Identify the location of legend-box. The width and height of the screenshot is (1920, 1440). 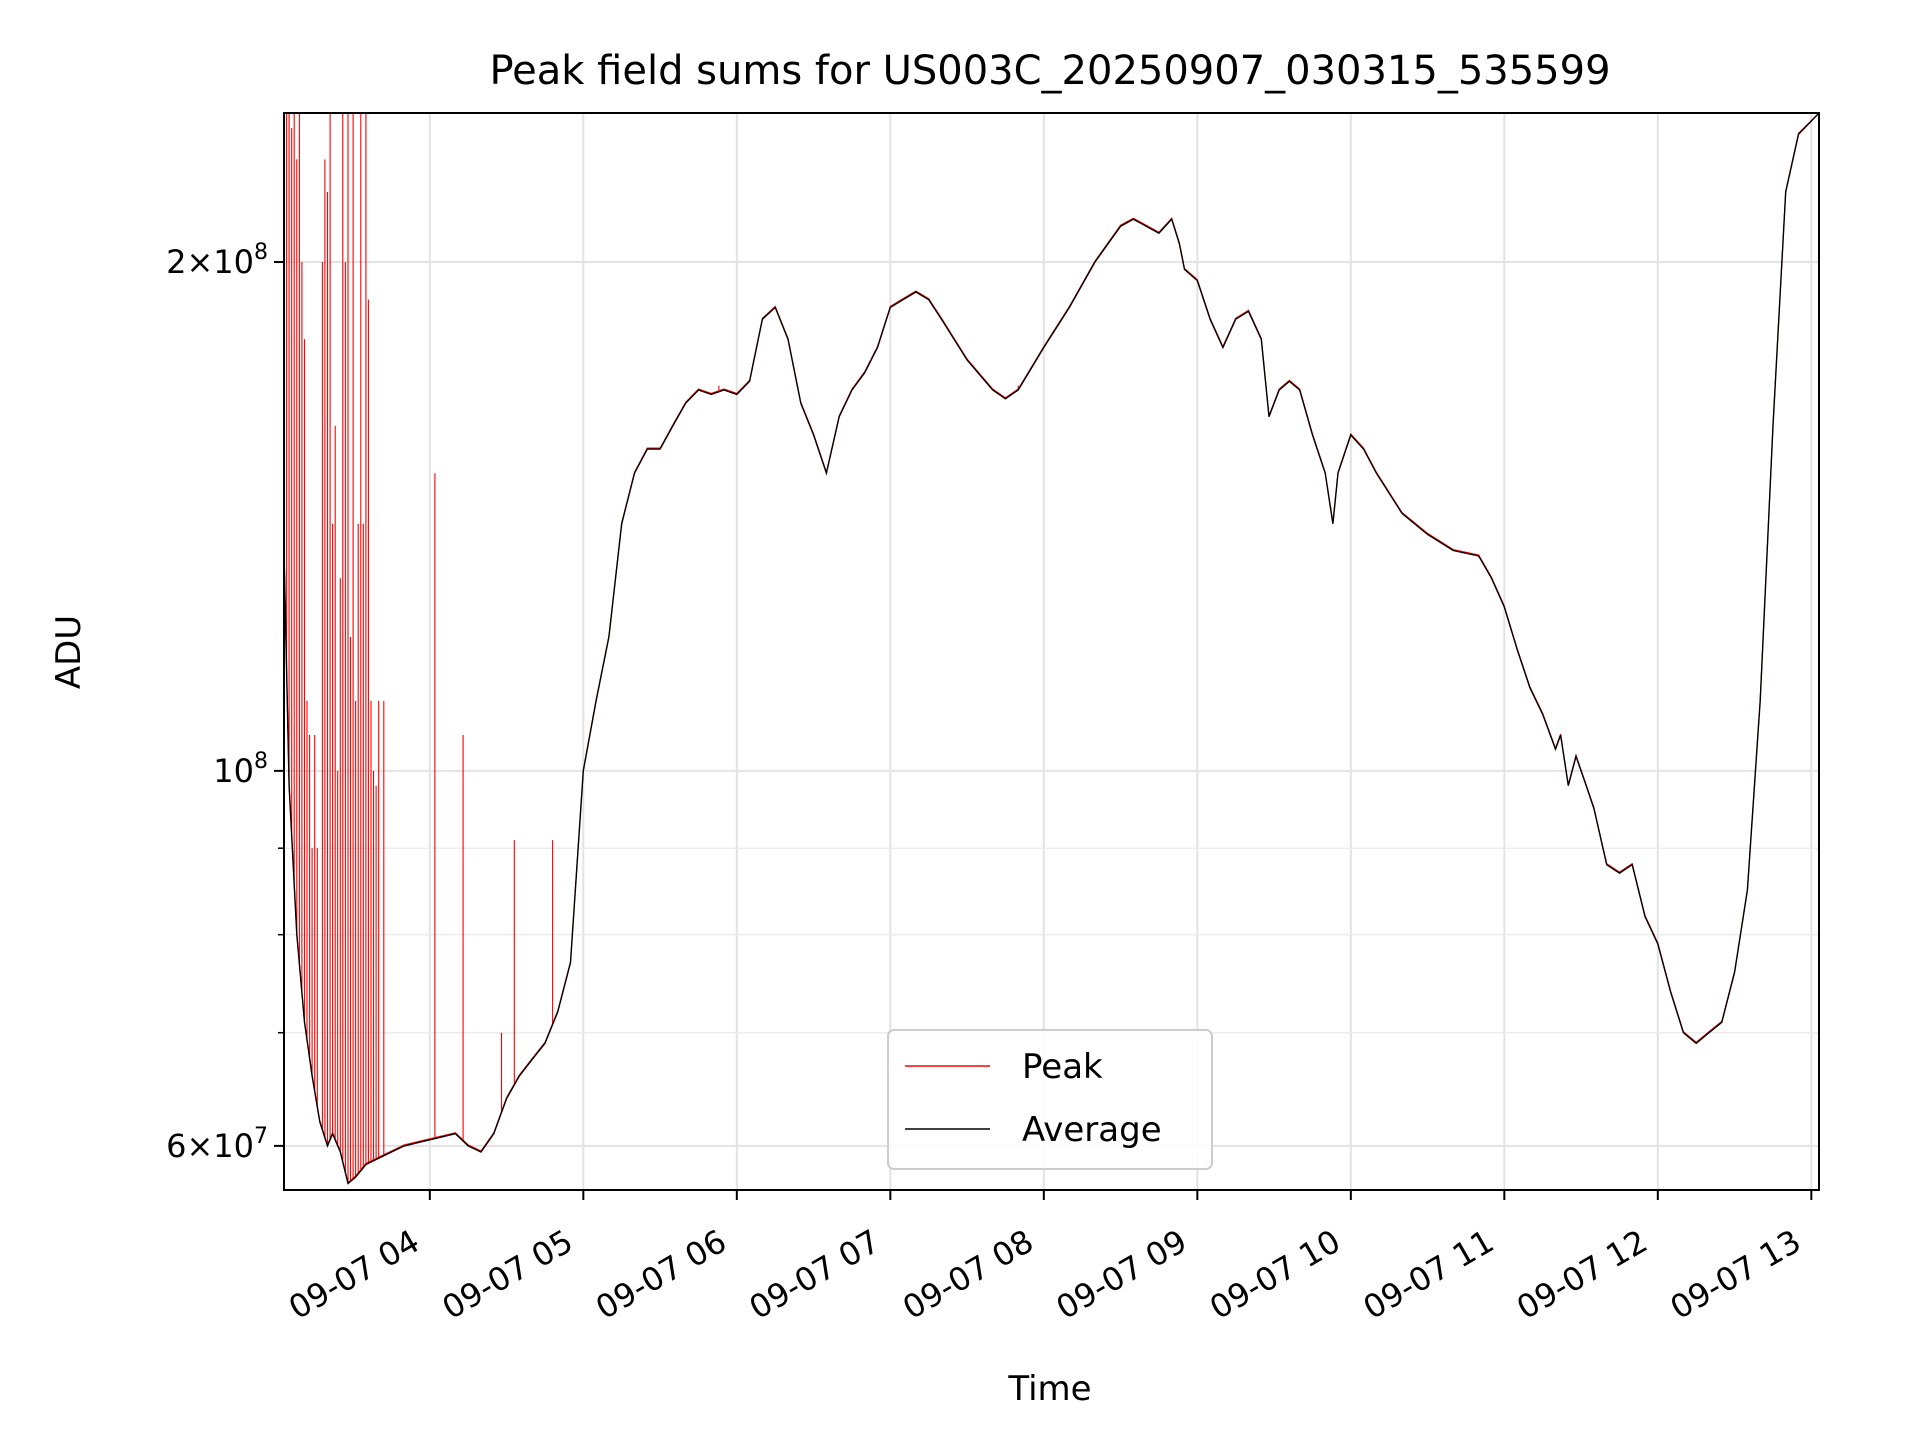
(1050, 1099).